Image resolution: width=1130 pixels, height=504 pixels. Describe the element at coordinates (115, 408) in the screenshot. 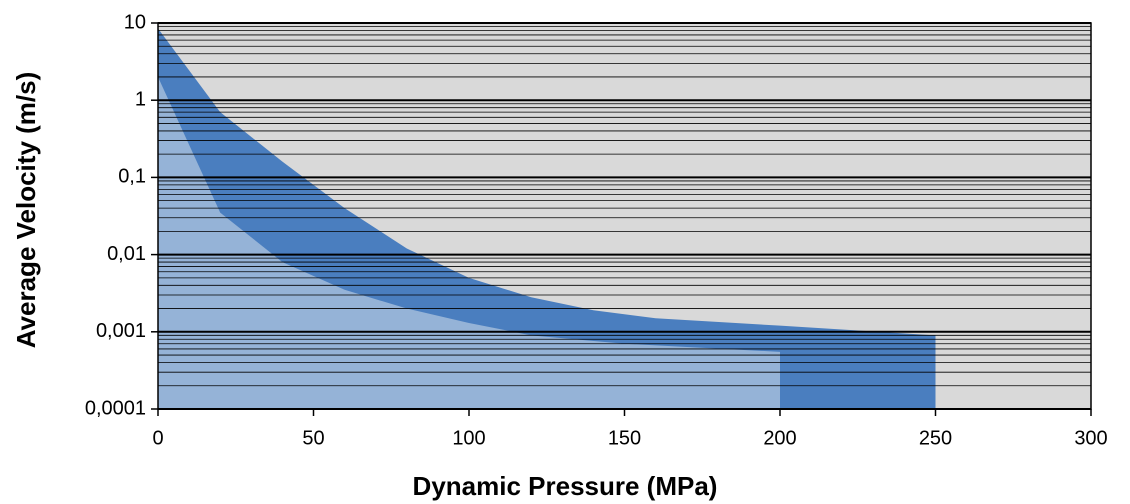

I see `y-tick-label: 0,0001` at that location.